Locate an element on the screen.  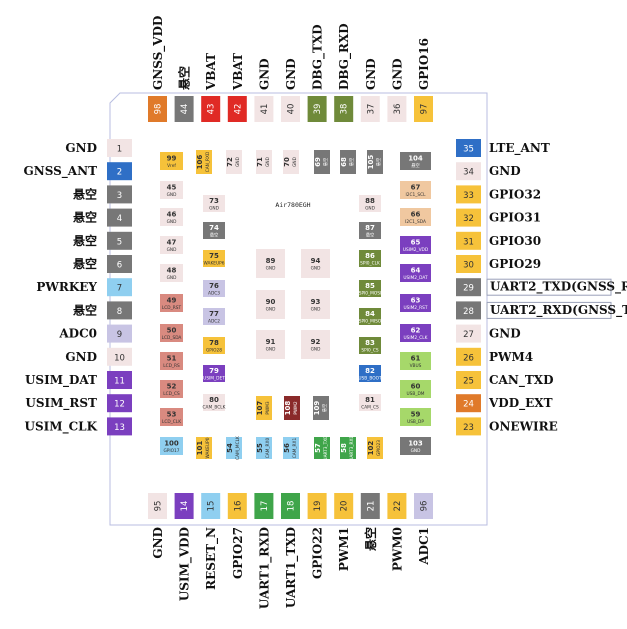
pin-number: 28 is located at coordinates (468, 312).